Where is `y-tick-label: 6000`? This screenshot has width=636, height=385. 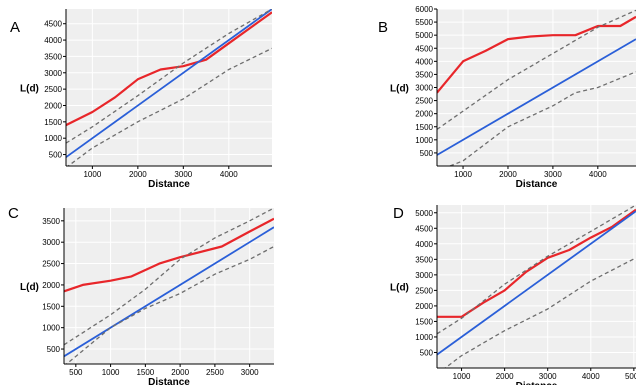 y-tick-label: 6000 is located at coordinates (424, 9).